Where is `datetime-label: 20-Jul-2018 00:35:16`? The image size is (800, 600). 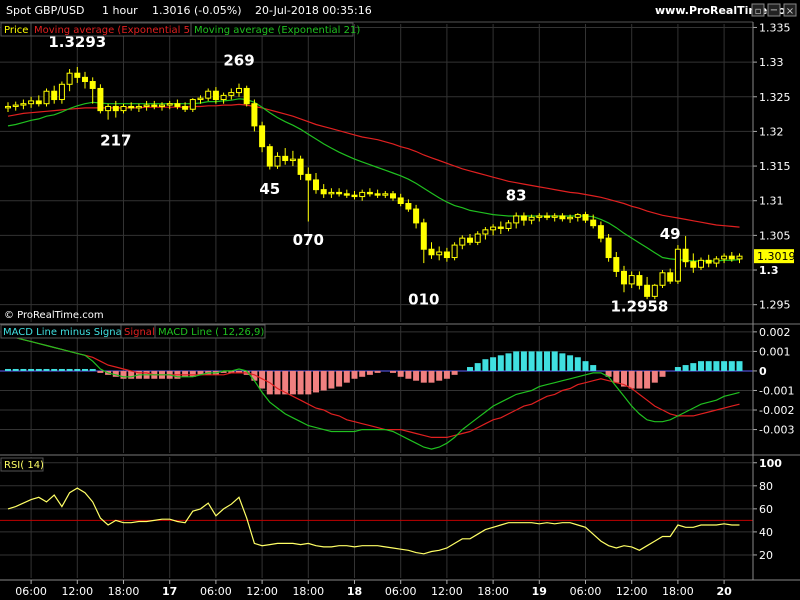 datetime-label: 20-Jul-2018 00:35:16 is located at coordinates (313, 10).